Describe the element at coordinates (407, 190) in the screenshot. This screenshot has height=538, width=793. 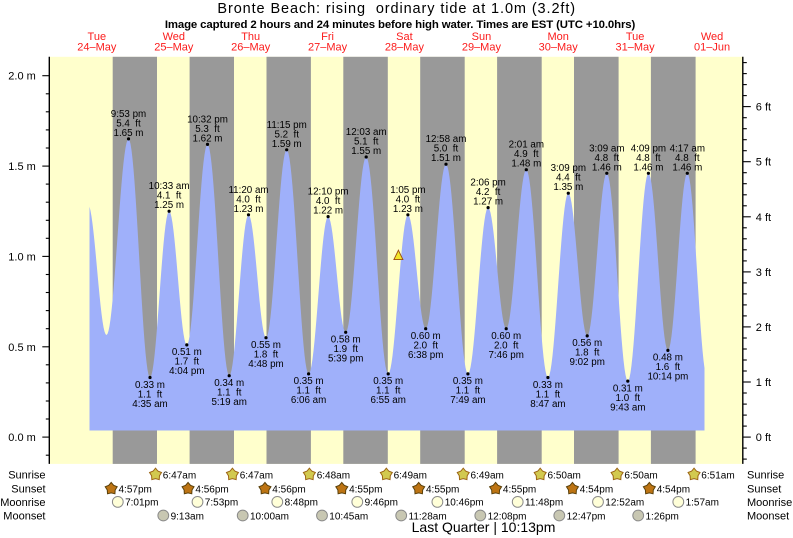
I see `svg-text: 1:05 pm` at that location.